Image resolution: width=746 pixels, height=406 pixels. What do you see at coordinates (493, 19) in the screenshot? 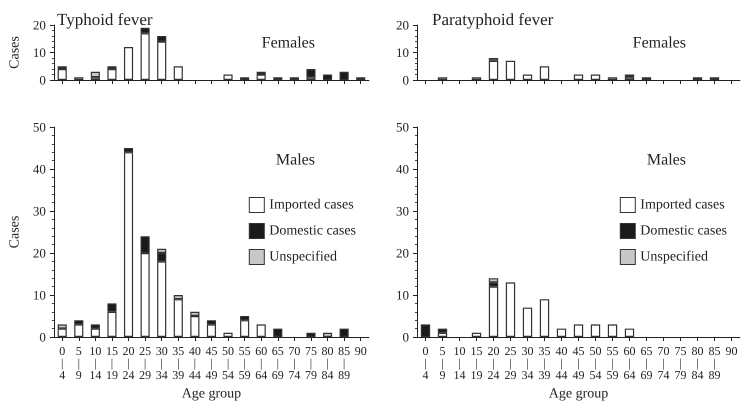
I see `chart-title: Paratyphoid fever` at bounding box center [493, 19].